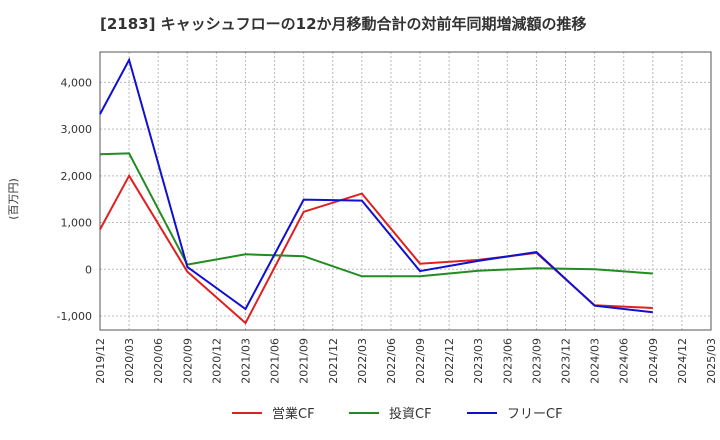  What do you see at coordinates (245, 361) in the screenshot?
I see `x-tick-label: 2021/03` at bounding box center [245, 361].